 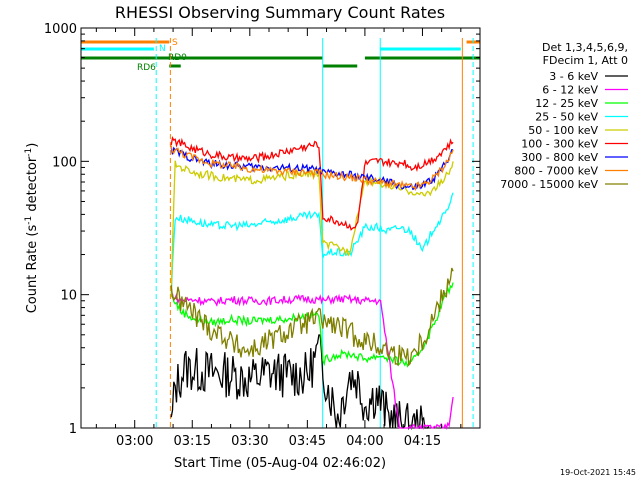 I want to click on x-tick-label: 03:15, so click(x=192, y=441).